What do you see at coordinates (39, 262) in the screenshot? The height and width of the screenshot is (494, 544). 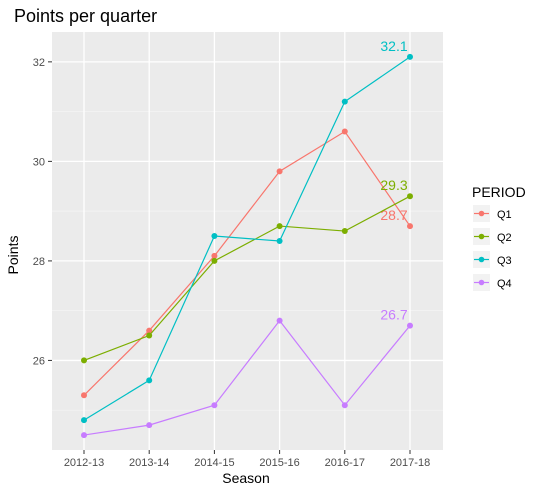 I see `y-tick-label: 28` at bounding box center [39, 262].